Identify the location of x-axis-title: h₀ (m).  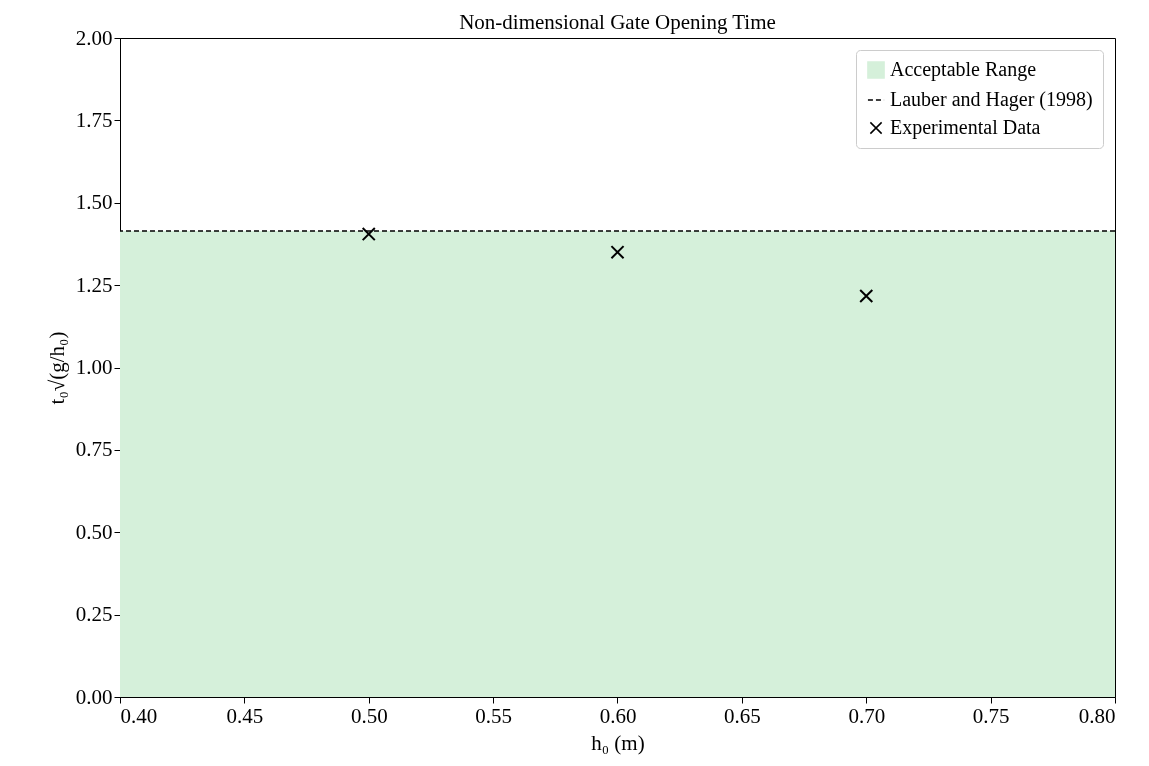
(618, 742).